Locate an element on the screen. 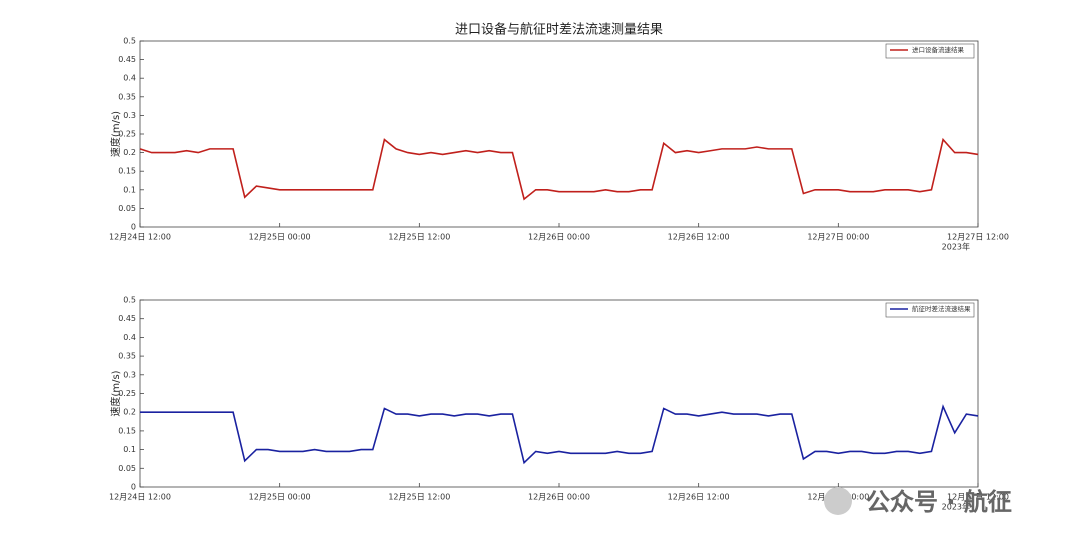  watermark-icon is located at coordinates (838, 501).